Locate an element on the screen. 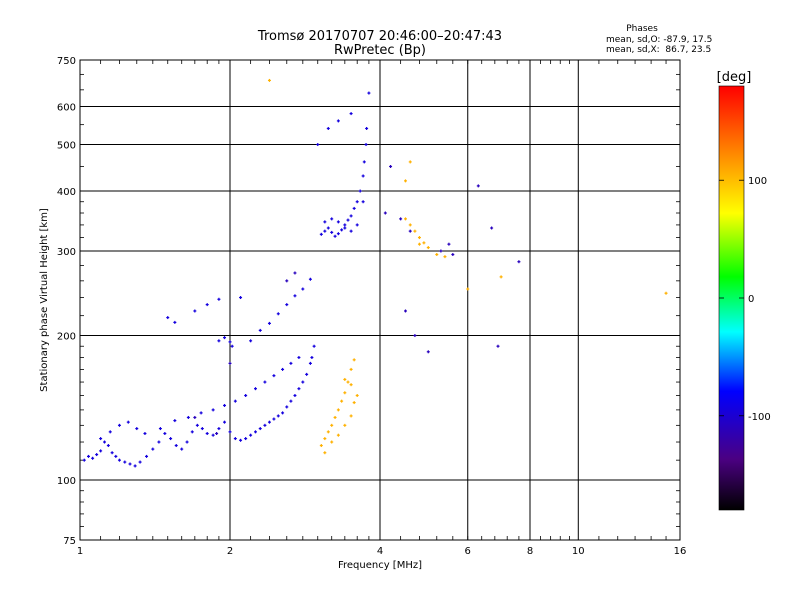  chart-title: Tromsø 20170707 20:46:00–20:47:43 is located at coordinates (379, 36).